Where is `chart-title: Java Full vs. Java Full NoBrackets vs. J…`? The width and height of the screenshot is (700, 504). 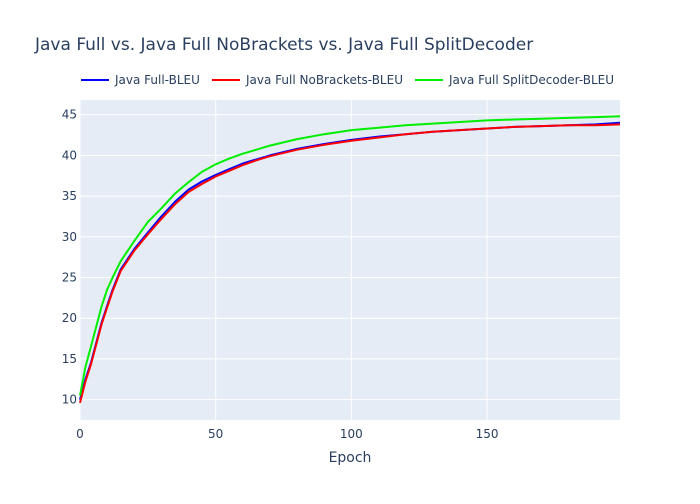
chart-title: Java Full vs. Java Full NoBrackets vs. J… is located at coordinates (283, 45).